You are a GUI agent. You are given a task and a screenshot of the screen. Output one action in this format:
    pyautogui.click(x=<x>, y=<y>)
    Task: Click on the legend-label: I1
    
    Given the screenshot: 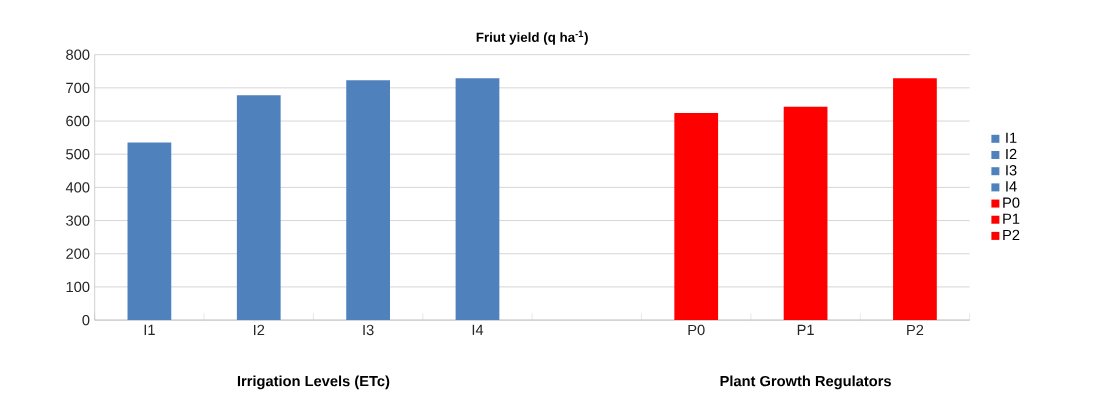 What is the action you would take?
    pyautogui.click(x=1011, y=137)
    